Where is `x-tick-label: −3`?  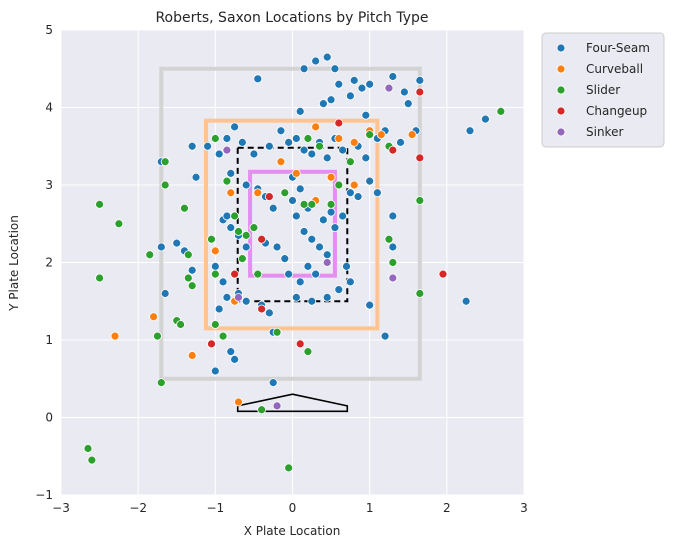 x-tick-label: −3 is located at coordinates (61, 508).